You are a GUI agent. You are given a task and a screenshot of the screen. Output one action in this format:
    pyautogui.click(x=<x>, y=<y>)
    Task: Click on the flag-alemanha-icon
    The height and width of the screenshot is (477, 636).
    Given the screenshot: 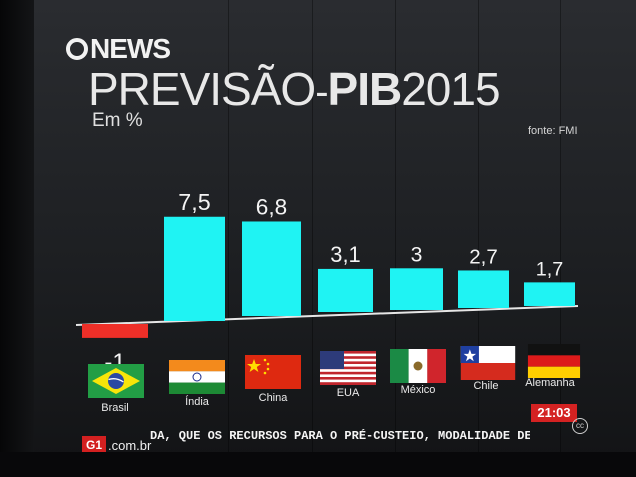 What is the action you would take?
    pyautogui.click(x=554, y=361)
    